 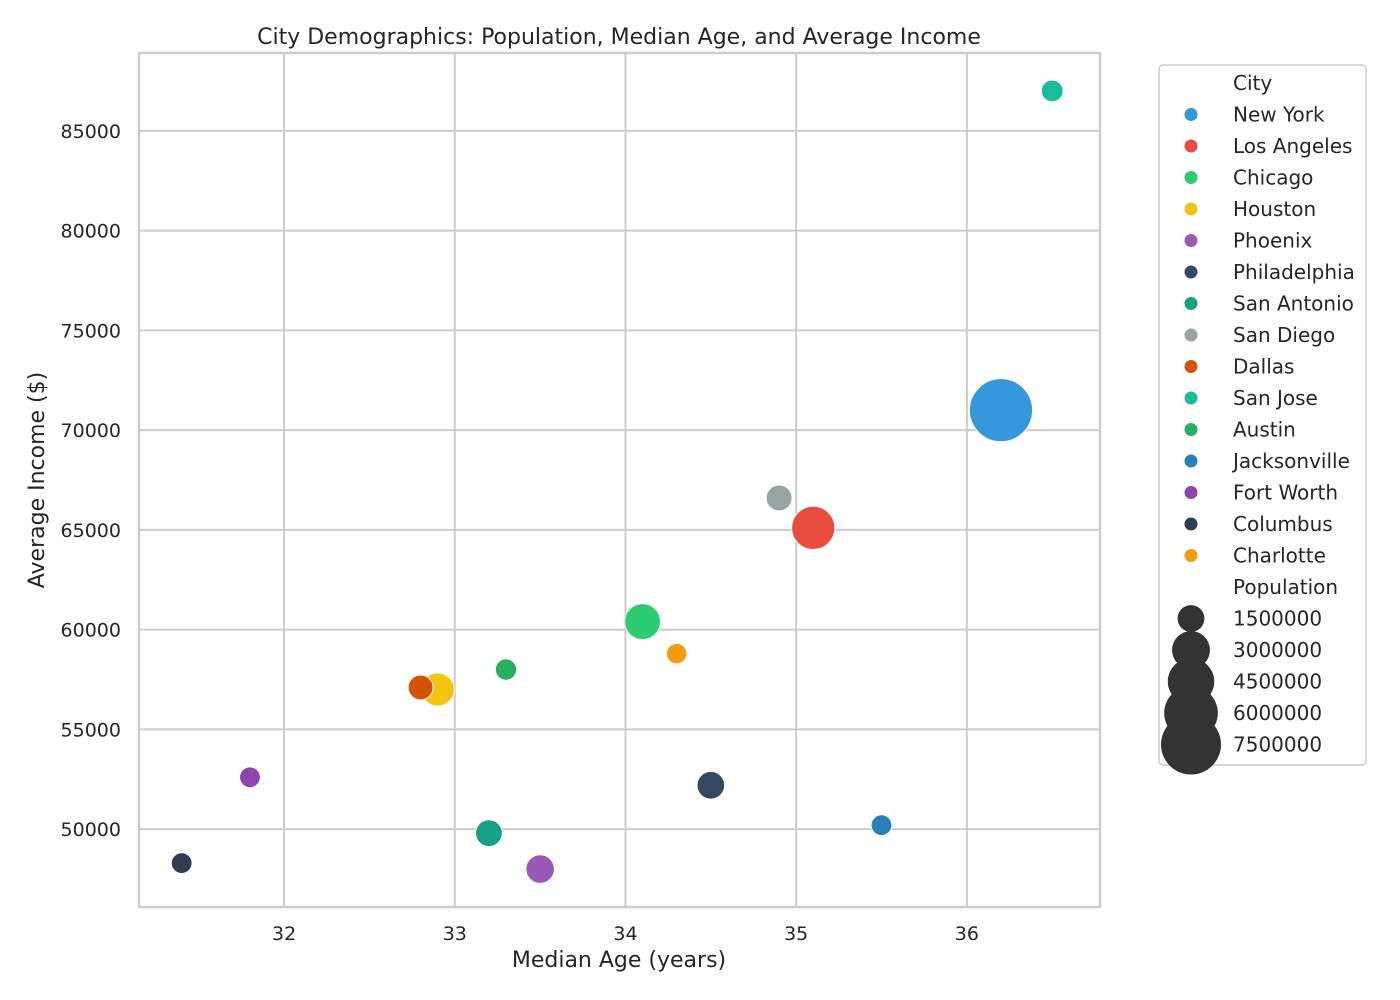 I want to click on x-tick-label: 35, so click(x=796, y=934).